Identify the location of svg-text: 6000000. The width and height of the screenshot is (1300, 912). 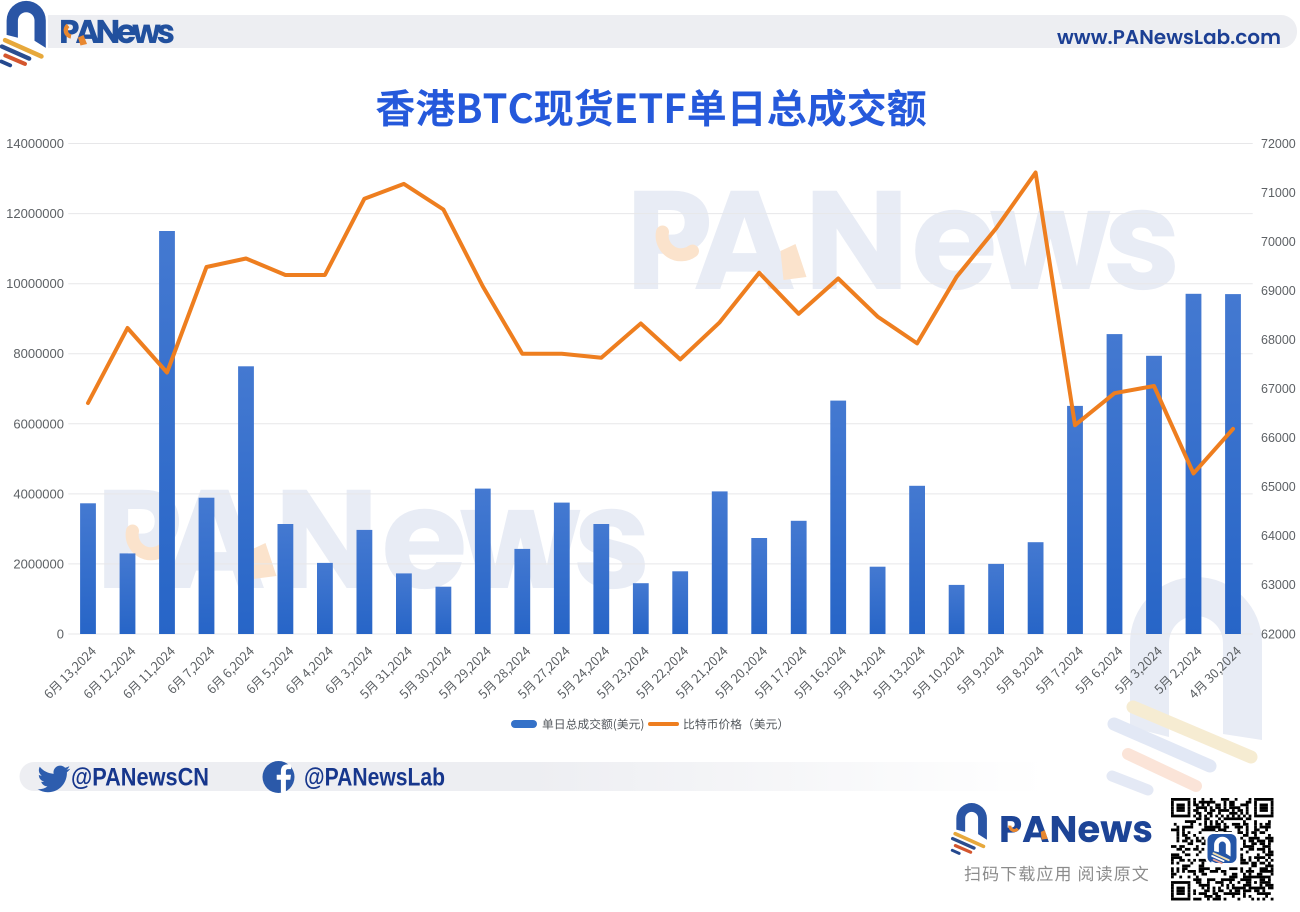
(38, 423).